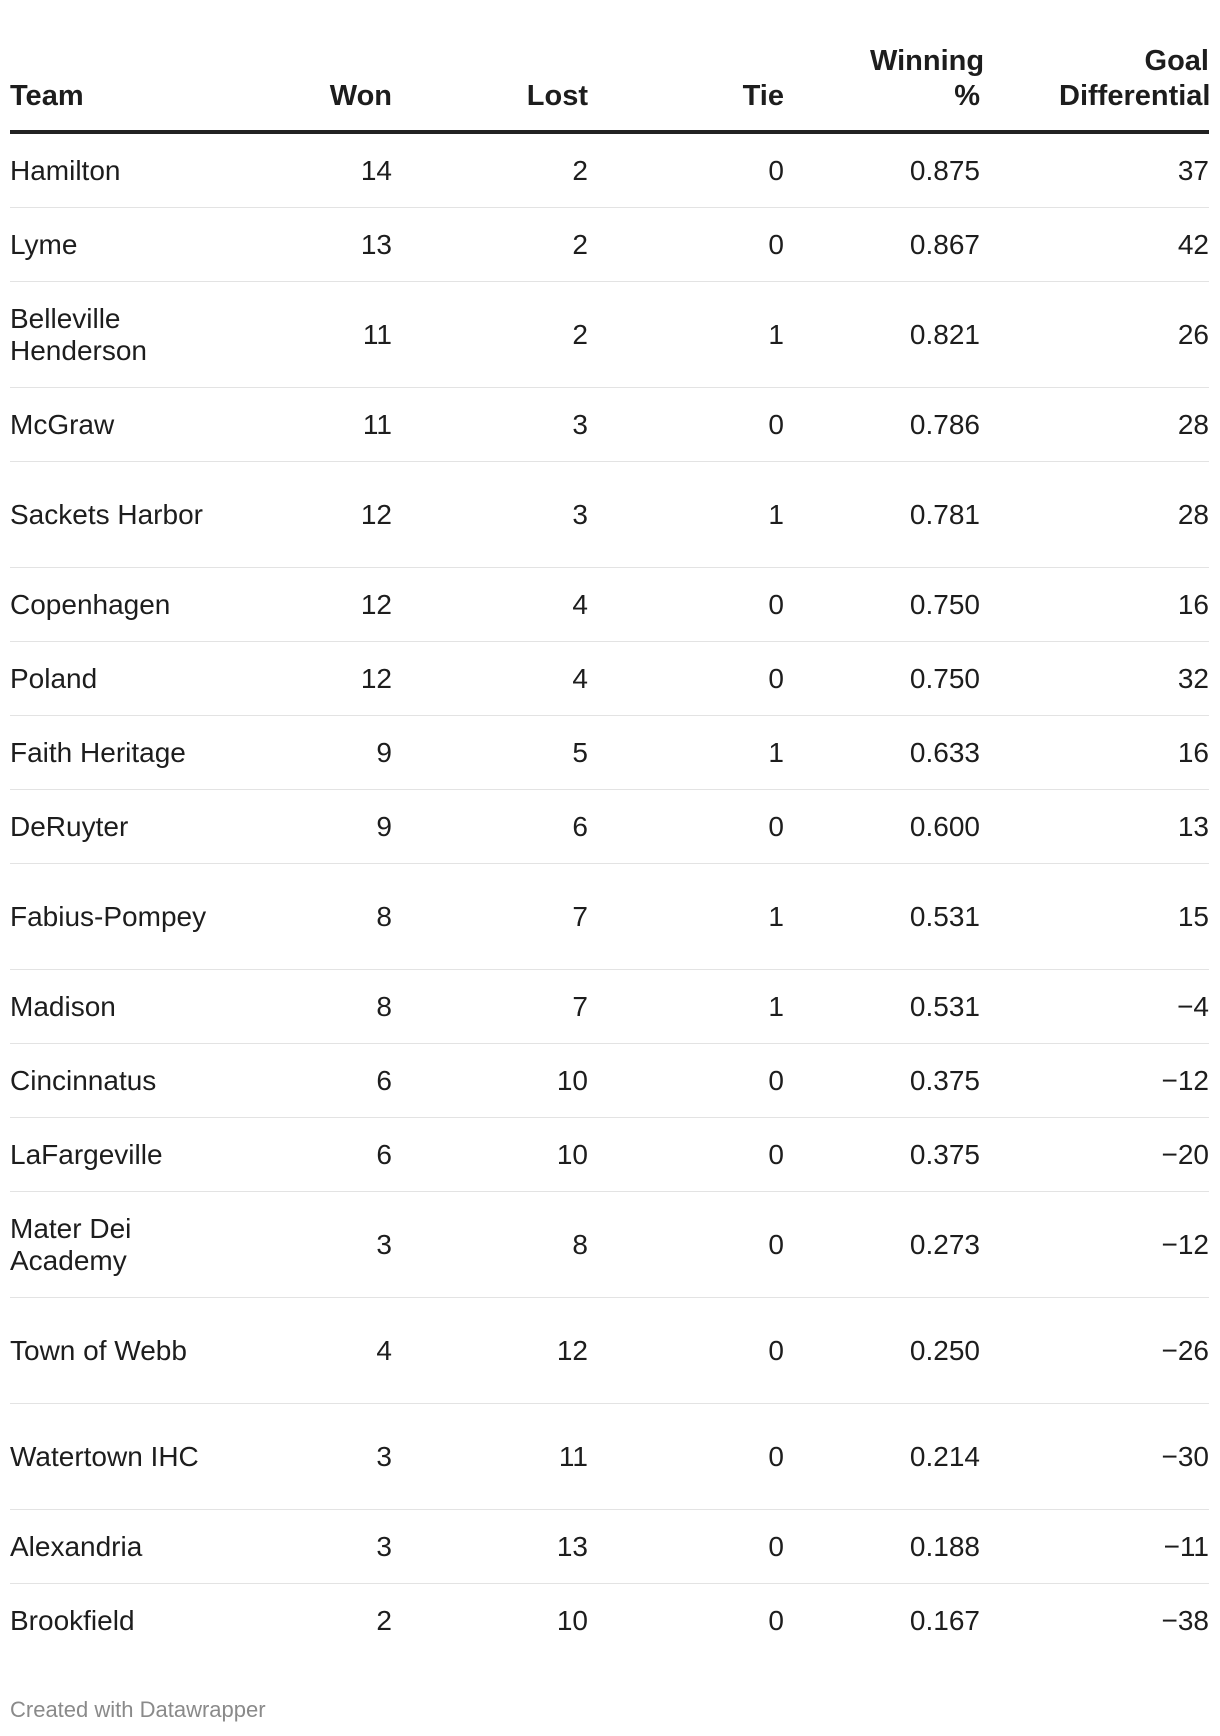  Describe the element at coordinates (110, 67) in the screenshot. I see `column-header-team: Team` at that location.